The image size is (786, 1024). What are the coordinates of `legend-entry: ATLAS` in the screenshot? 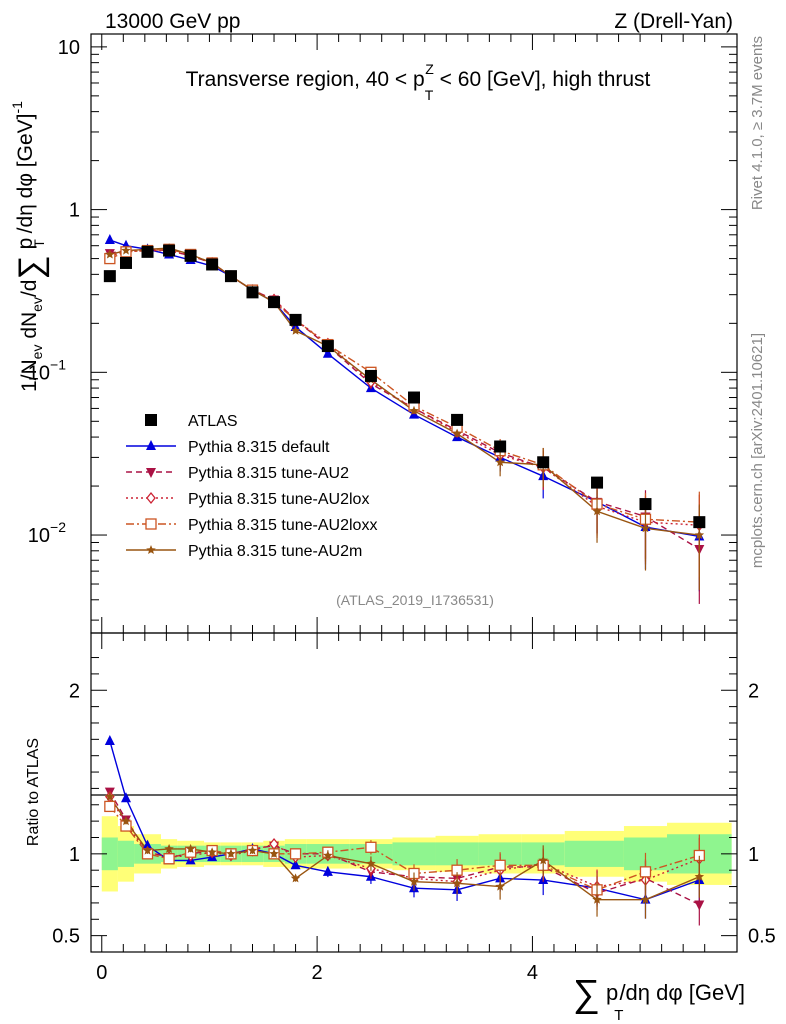 It's located at (191, 421).